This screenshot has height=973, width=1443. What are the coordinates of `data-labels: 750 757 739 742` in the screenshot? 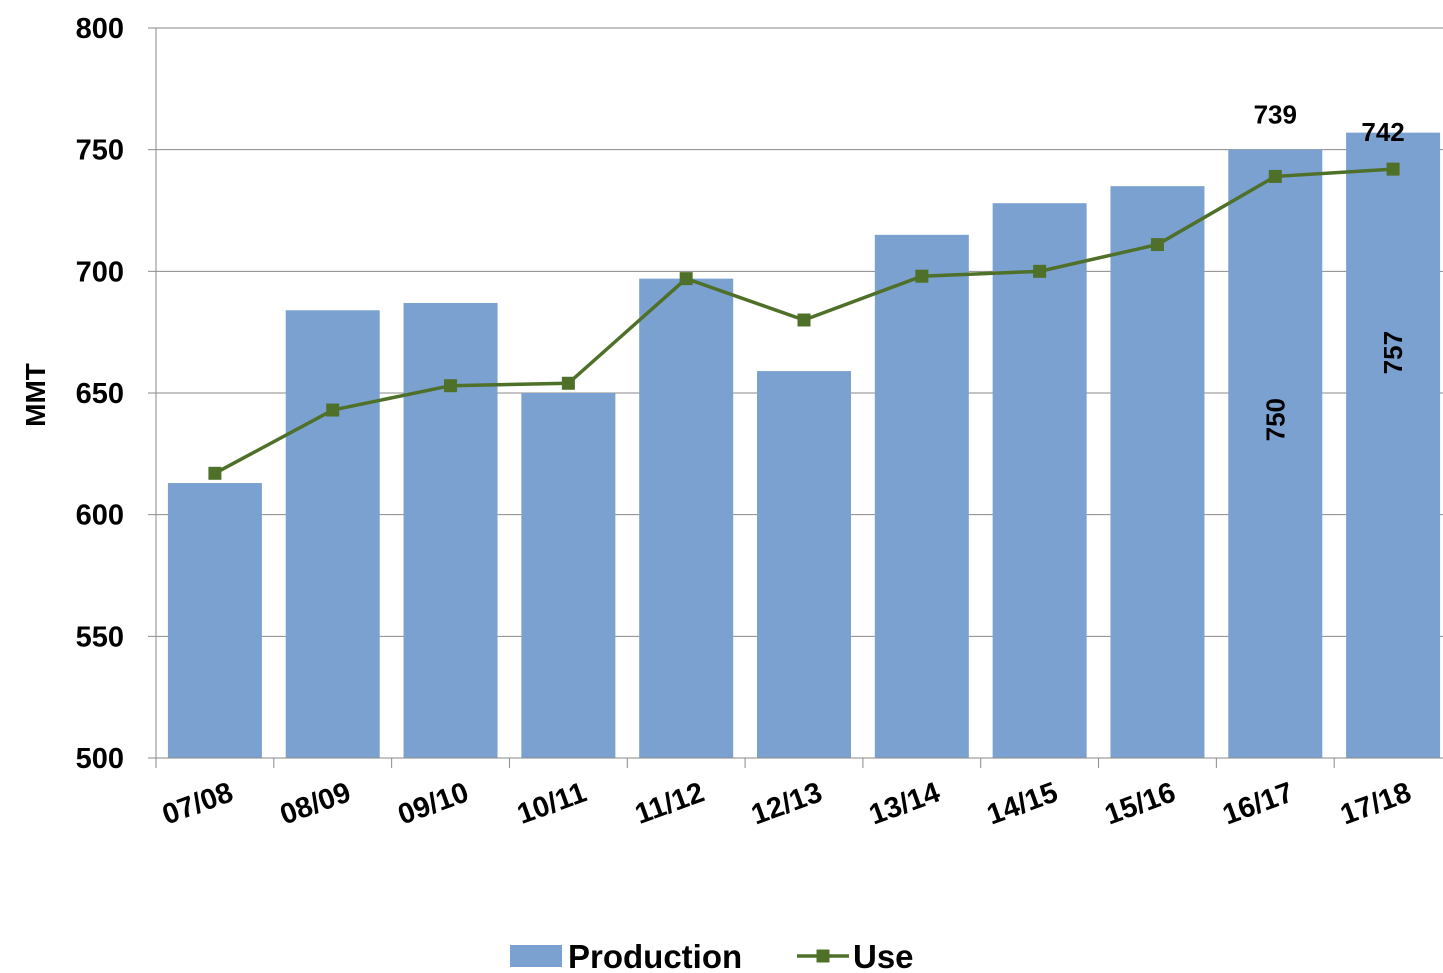 It's located at (1331, 270).